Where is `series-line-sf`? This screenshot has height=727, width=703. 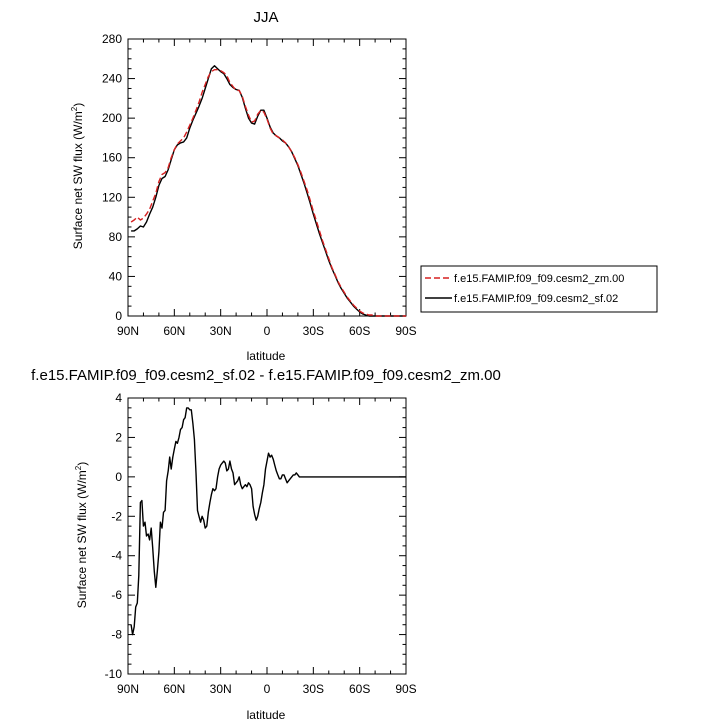
series-line-sf is located at coordinates (268, 190).